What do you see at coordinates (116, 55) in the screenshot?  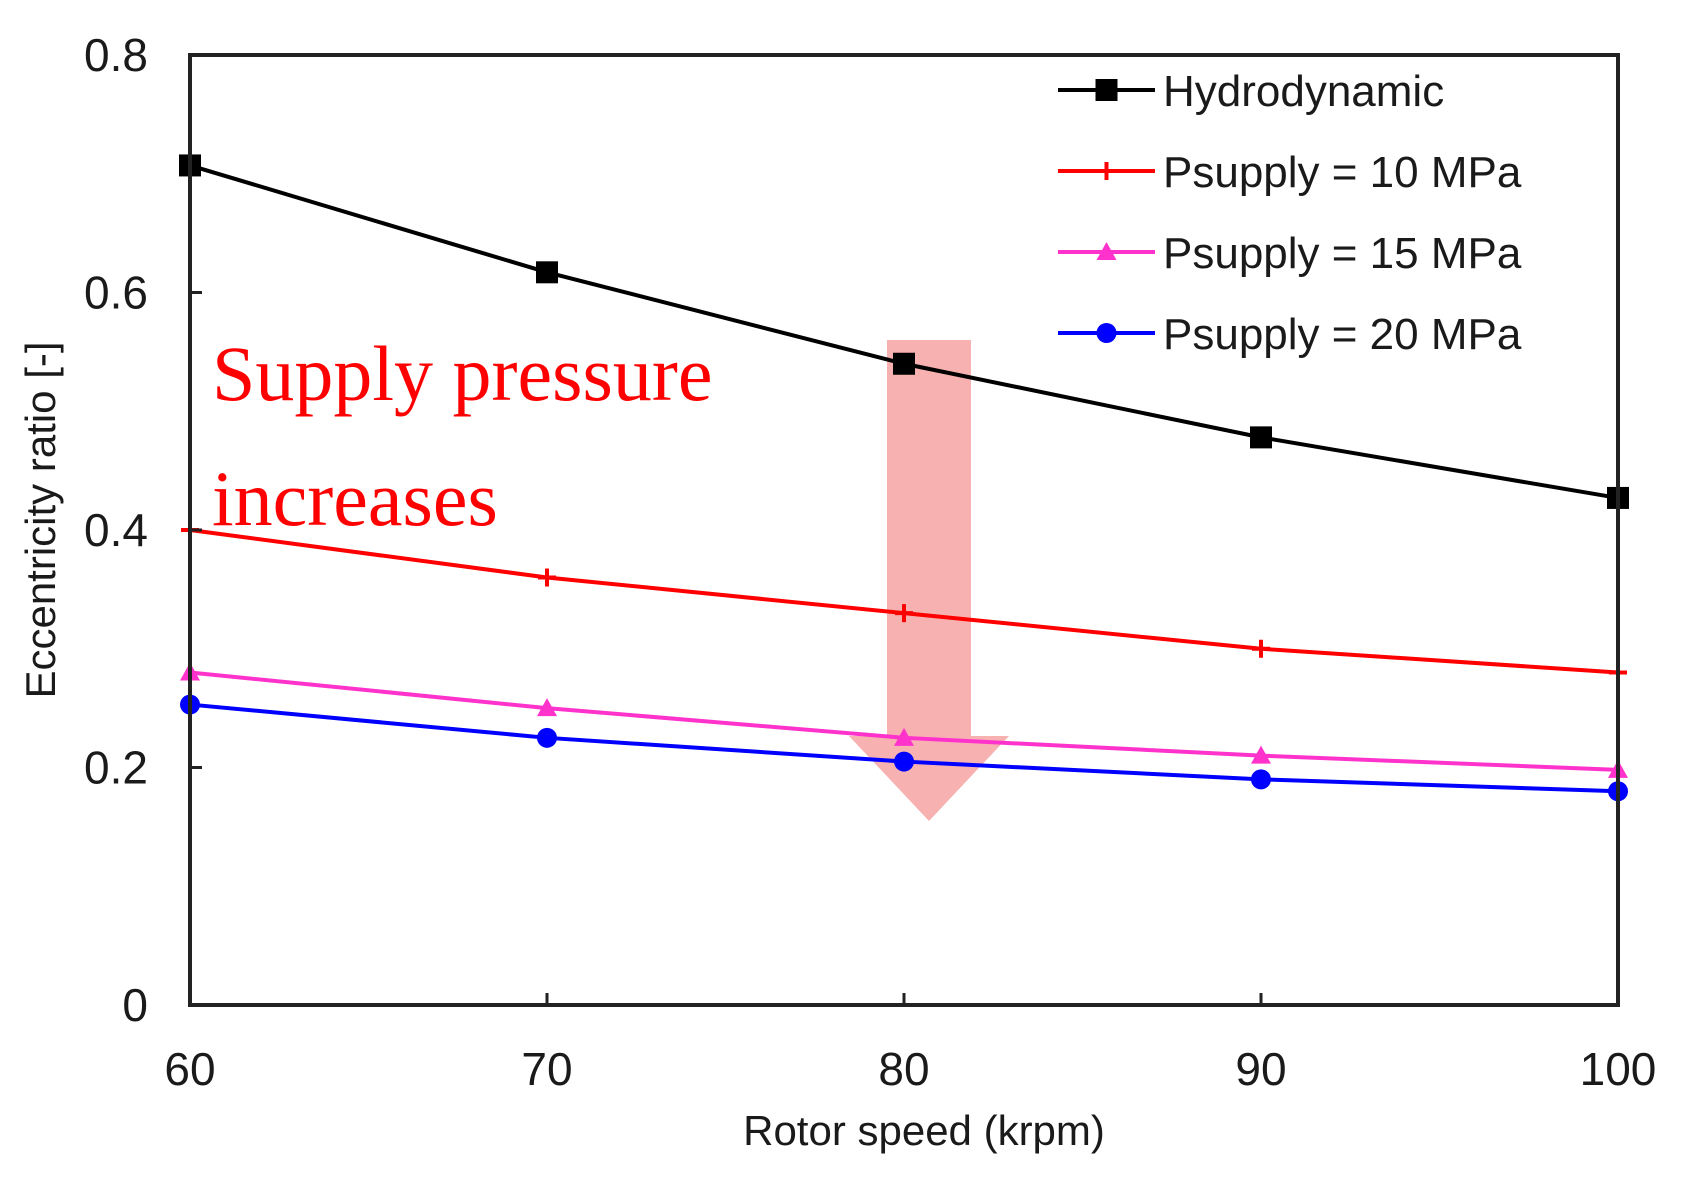 I see `y-tick-label: 0.8` at bounding box center [116, 55].